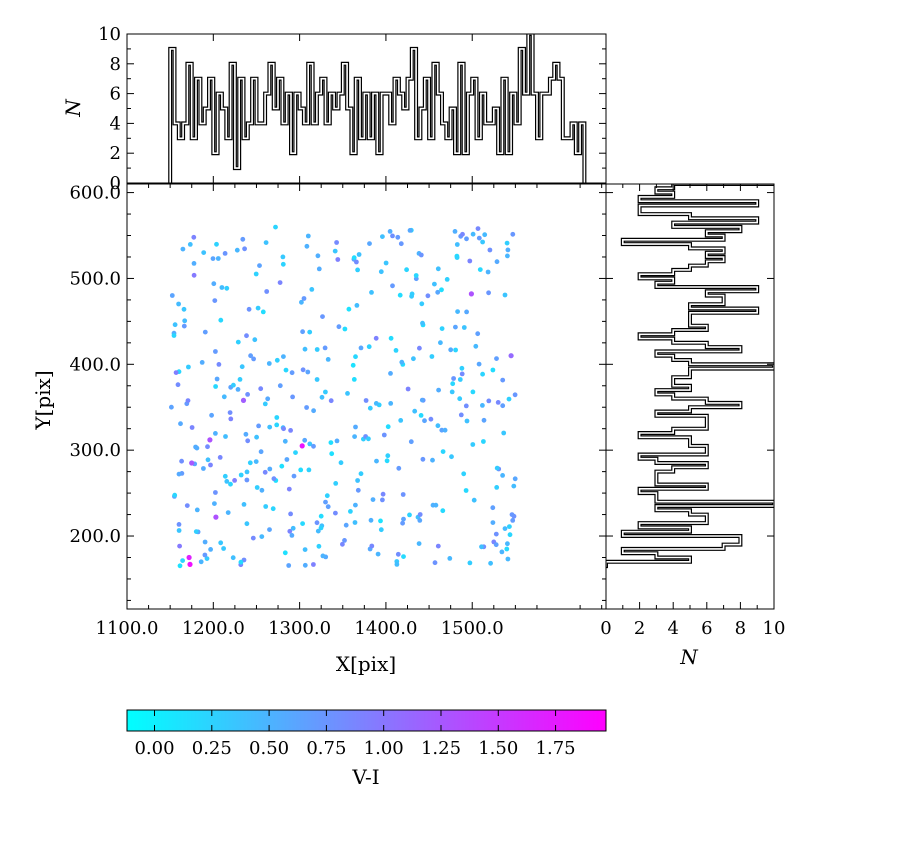  I want to click on colorbar-frame, so click(366, 720).